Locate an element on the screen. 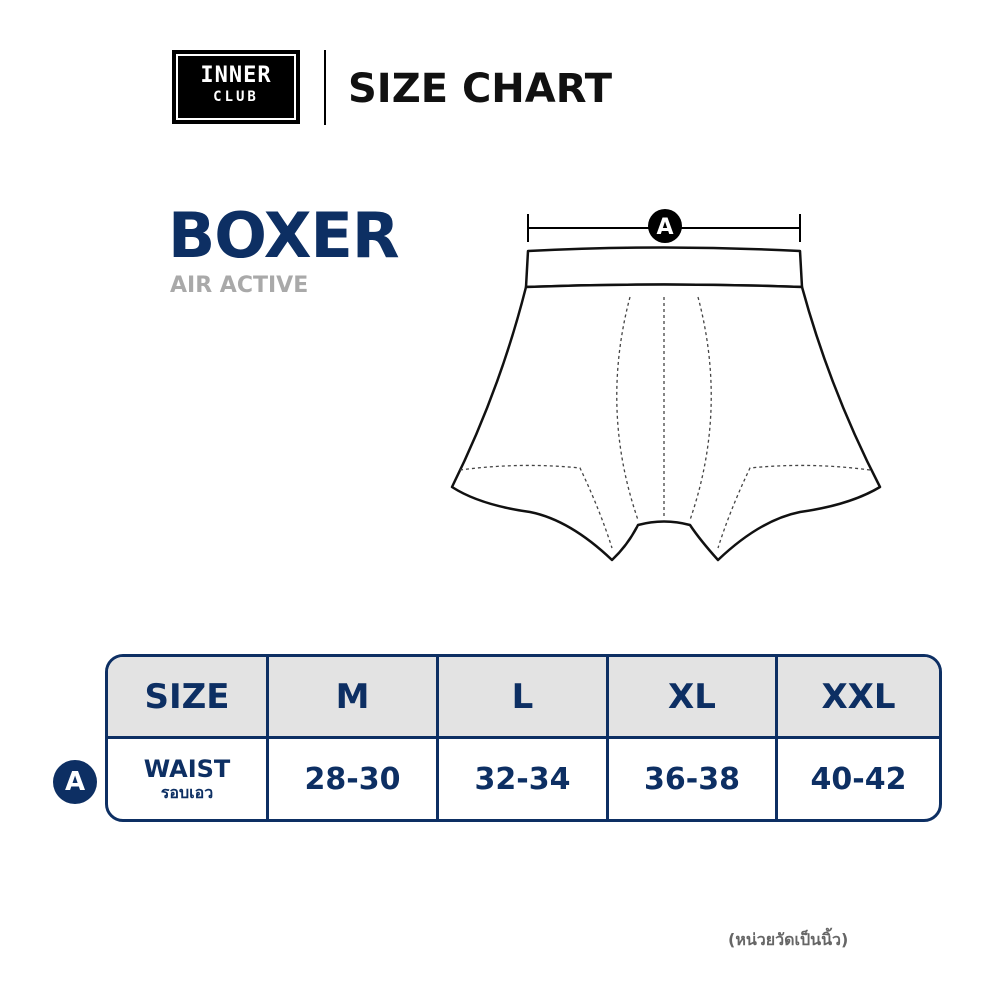  waist-m: 28-30 is located at coordinates (354, 779).